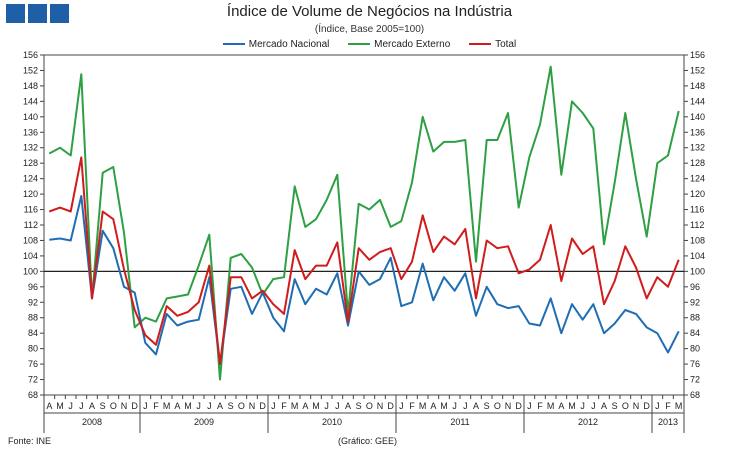  What do you see at coordinates (30, 163) in the screenshot?
I see `y-tick-label-left: 128` at bounding box center [30, 163].